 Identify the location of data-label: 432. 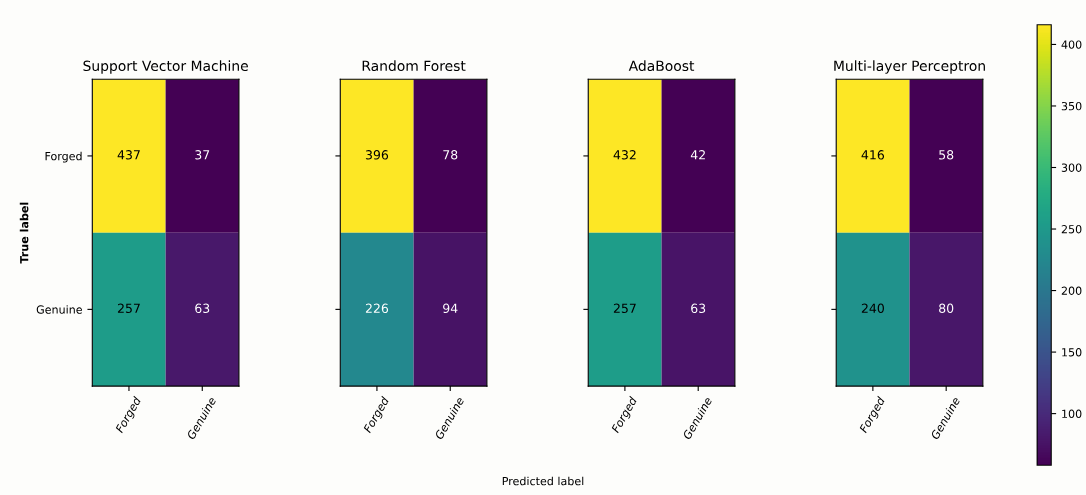
(624, 155).